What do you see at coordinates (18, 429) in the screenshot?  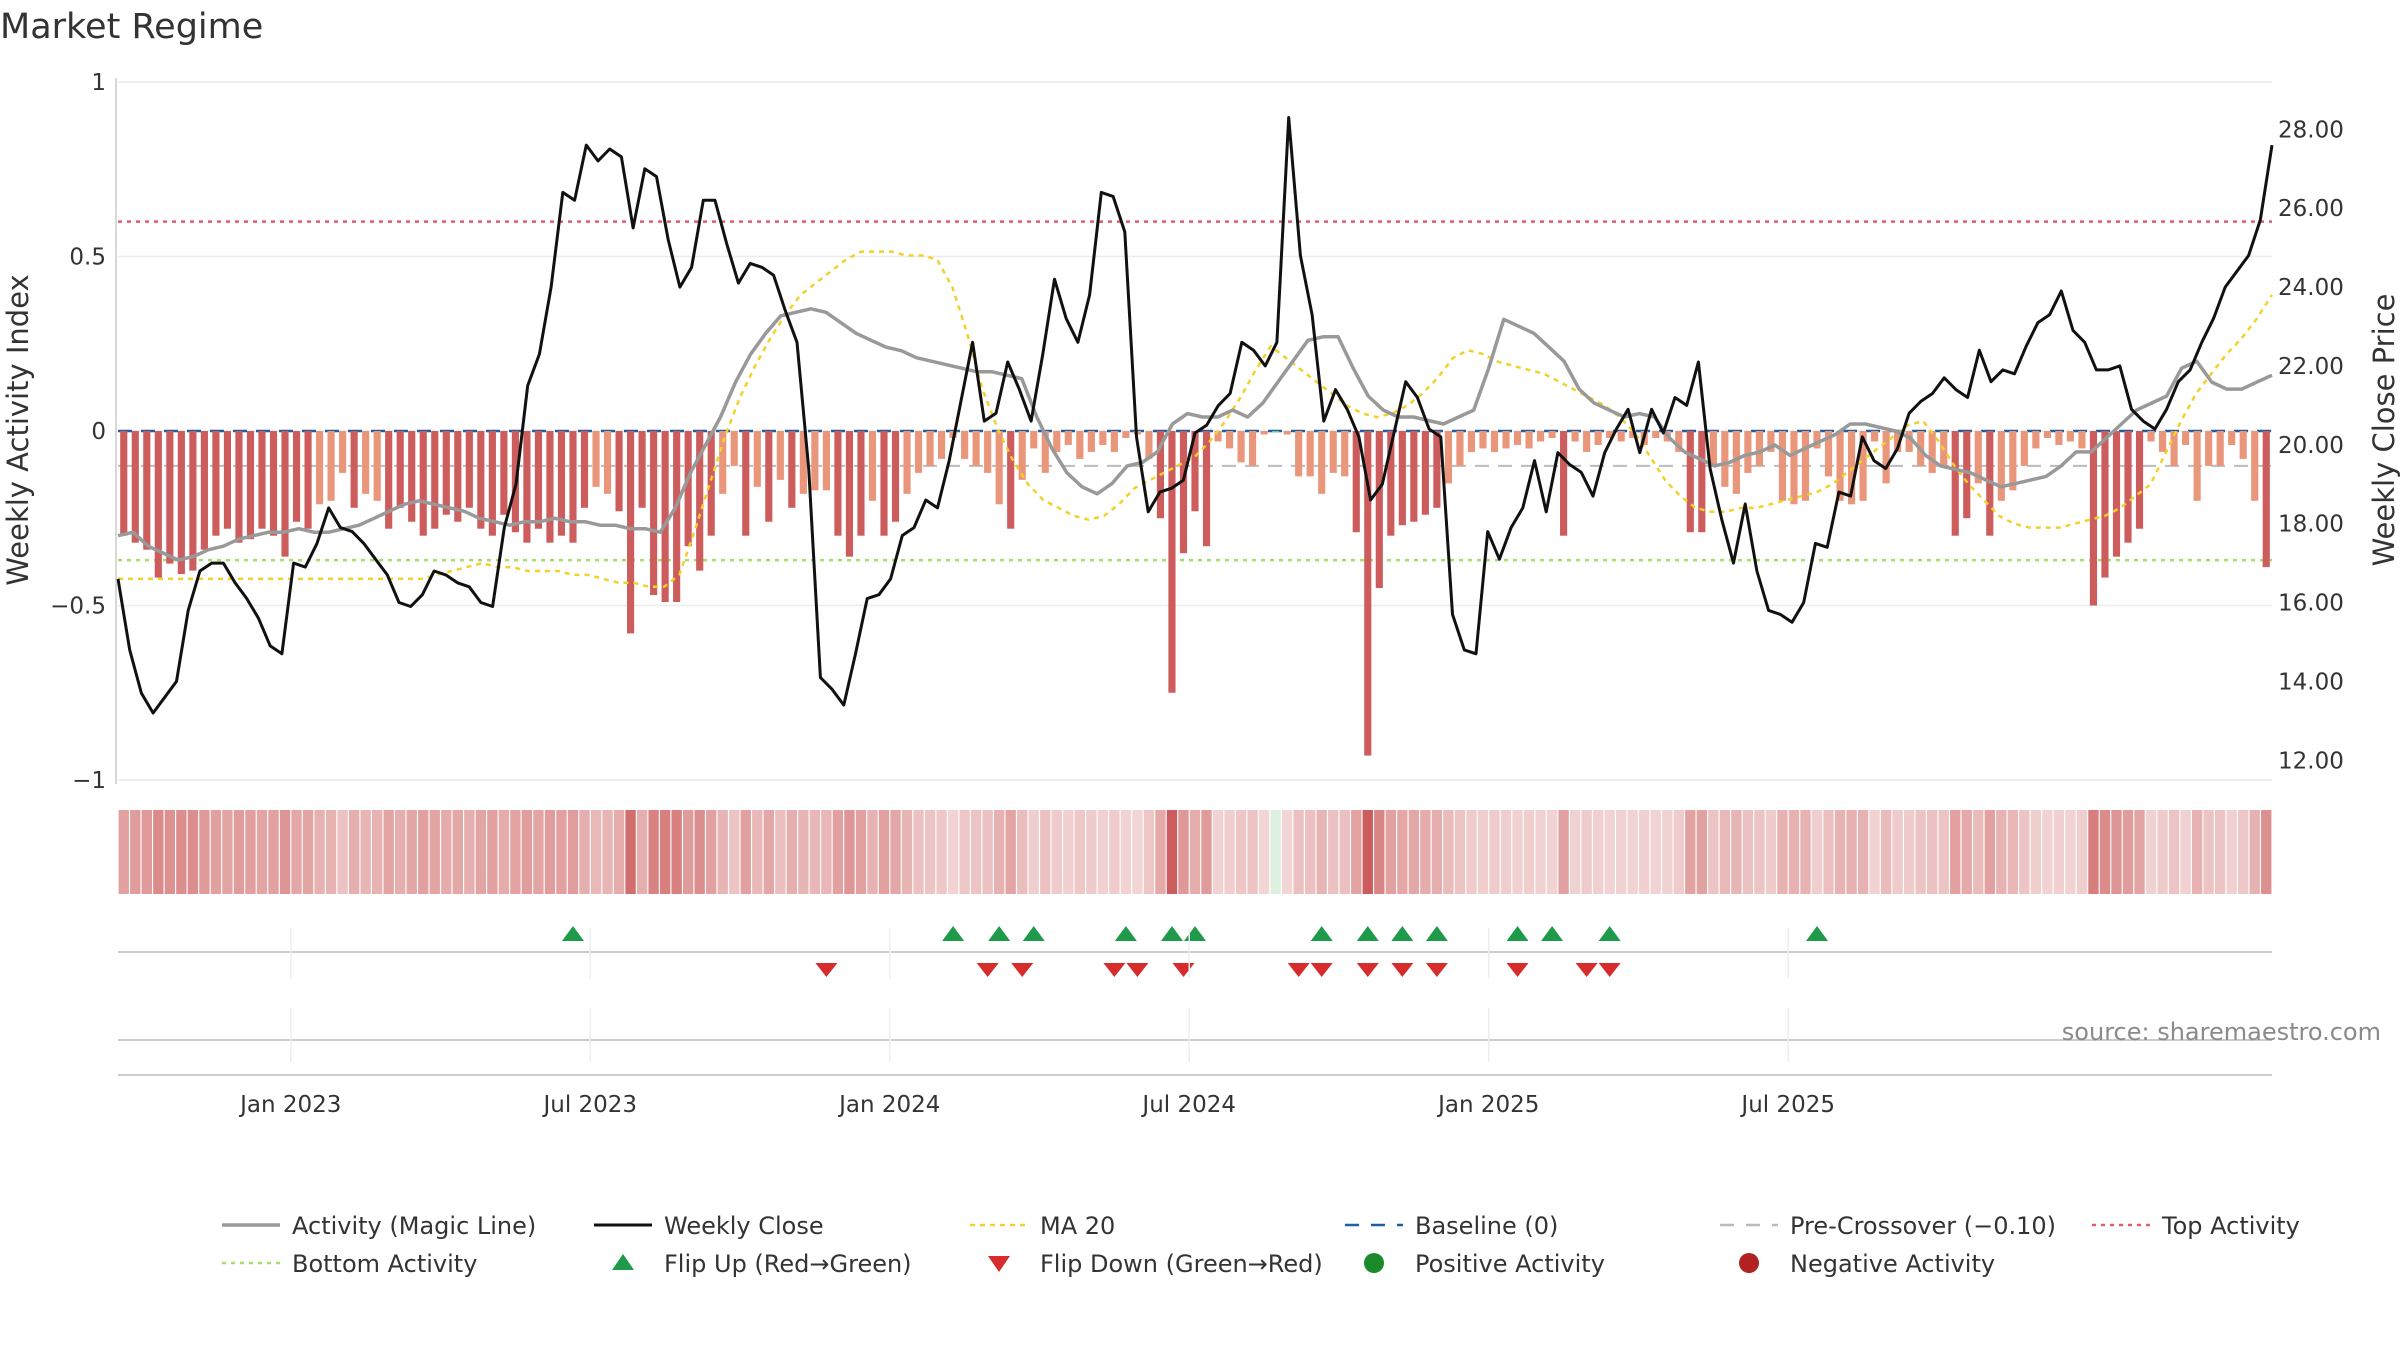 I see `left-axis-label: Weekly Activity Index` at bounding box center [18, 429].